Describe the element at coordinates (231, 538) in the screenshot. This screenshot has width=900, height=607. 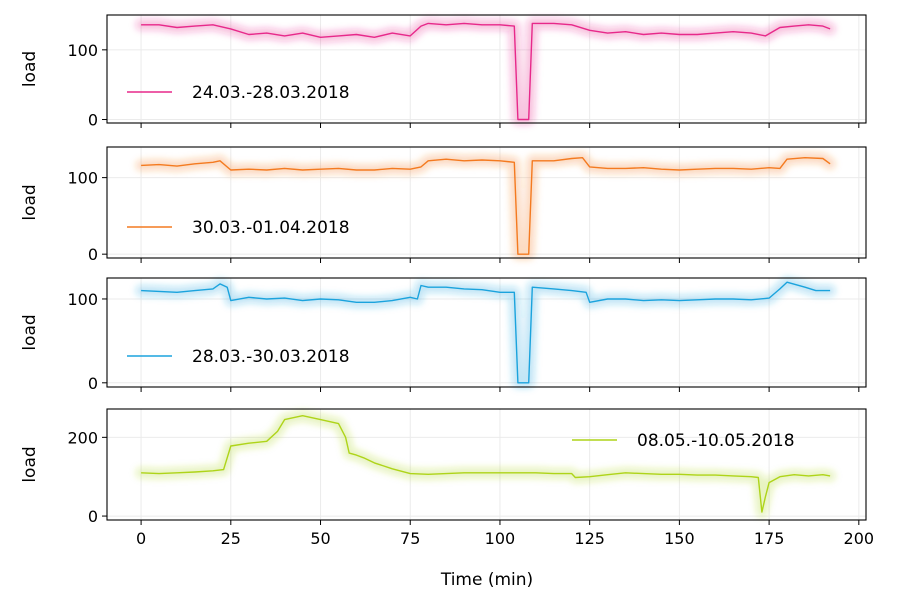
I see `x-tick-label: 25` at that location.